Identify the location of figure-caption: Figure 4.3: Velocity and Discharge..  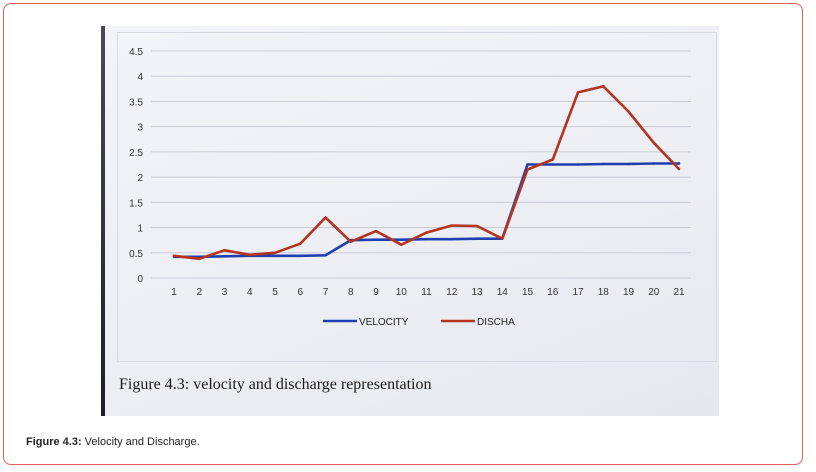
(113, 442).